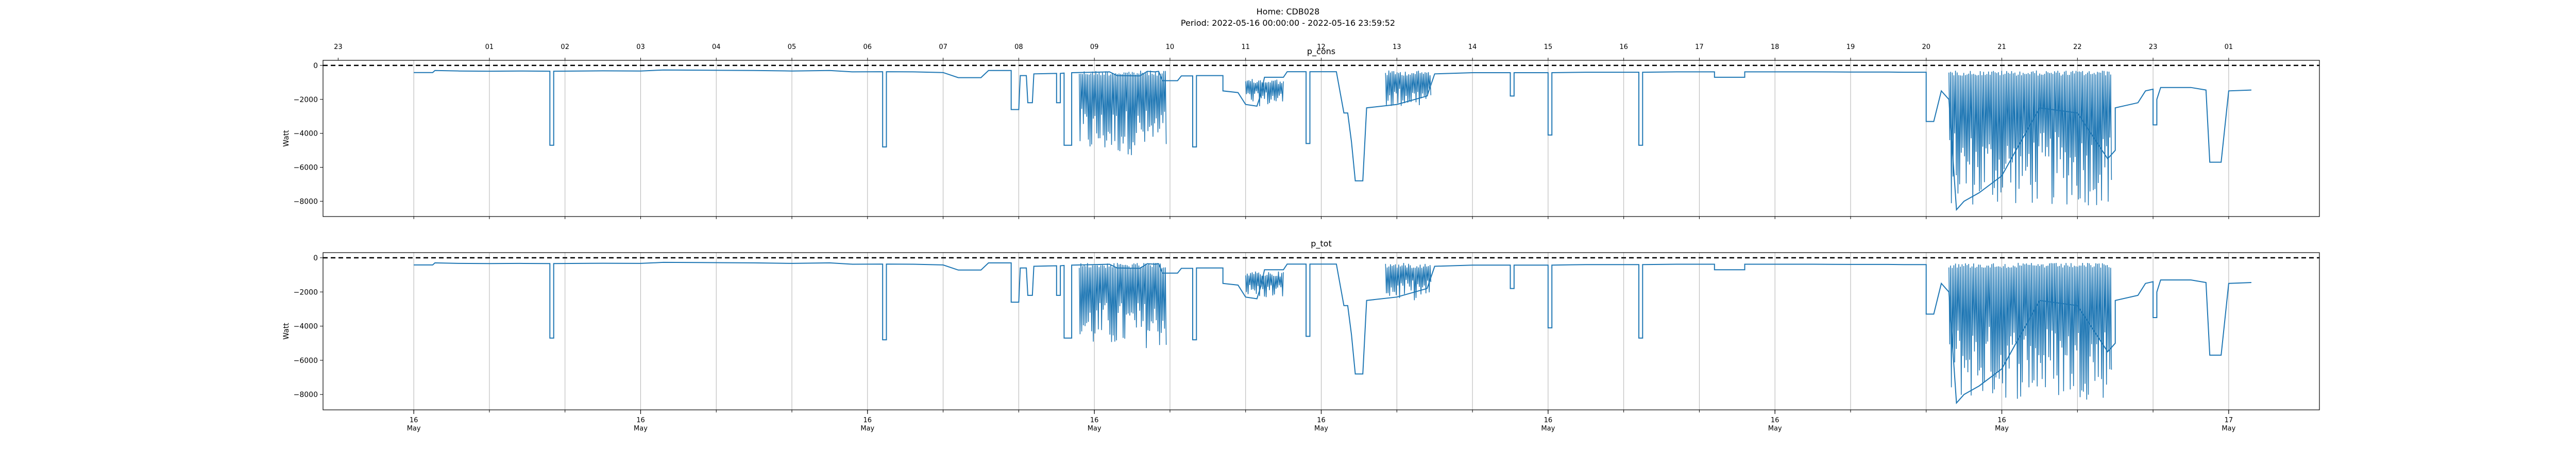  I want to click on x-top-tick-label: 18, so click(1775, 47).